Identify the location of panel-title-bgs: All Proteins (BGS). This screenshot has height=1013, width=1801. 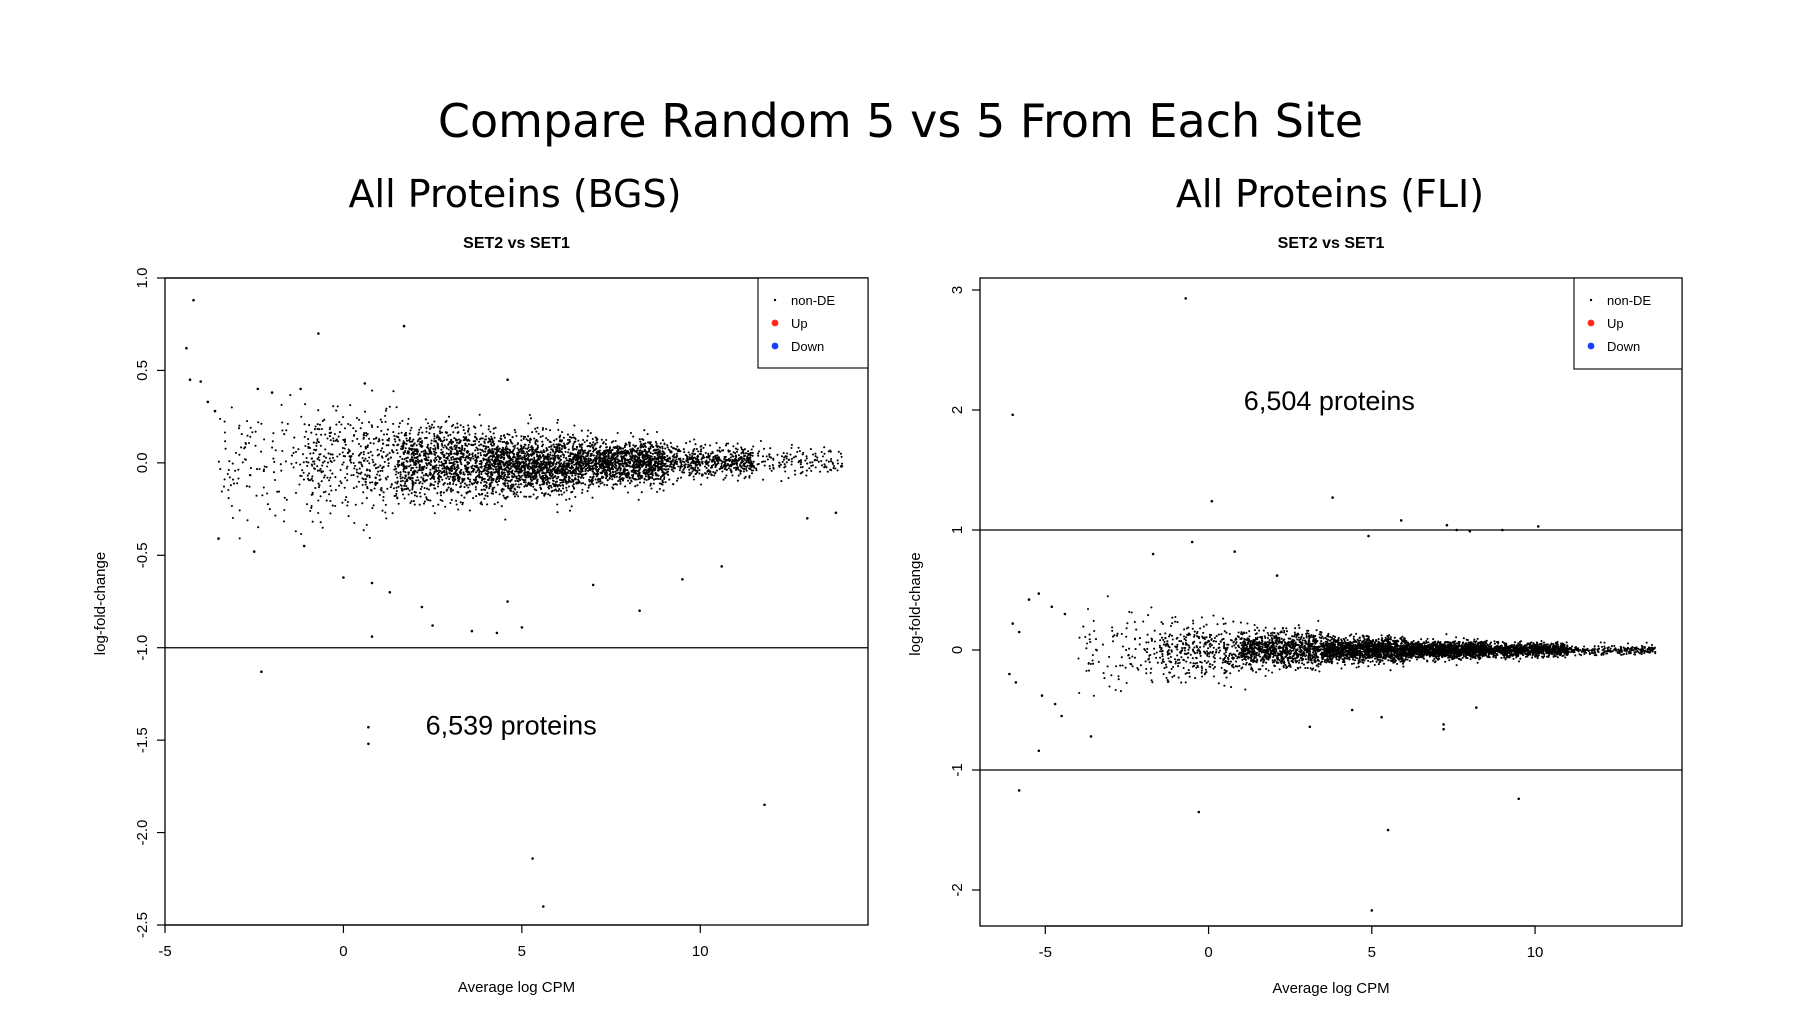
(515, 194).